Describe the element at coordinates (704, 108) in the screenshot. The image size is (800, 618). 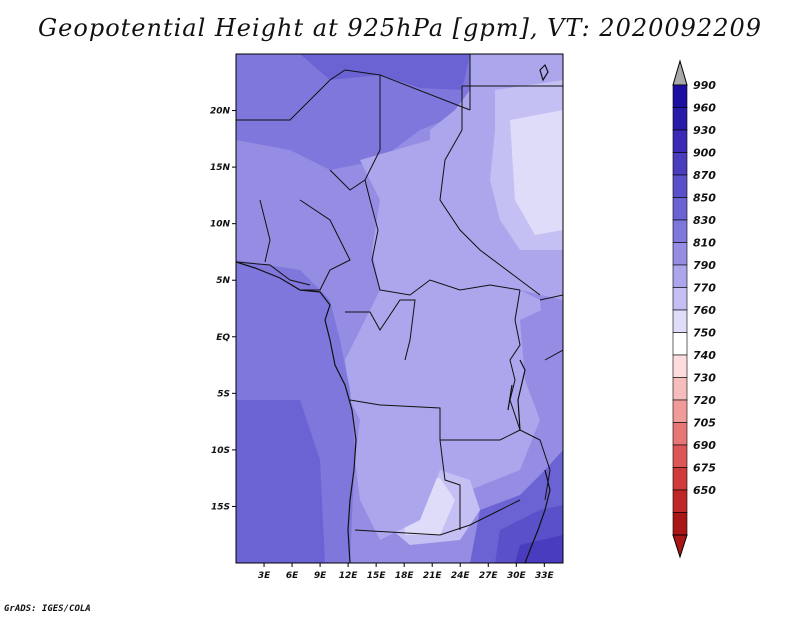
I see `colorbar-level-label: 960` at that location.